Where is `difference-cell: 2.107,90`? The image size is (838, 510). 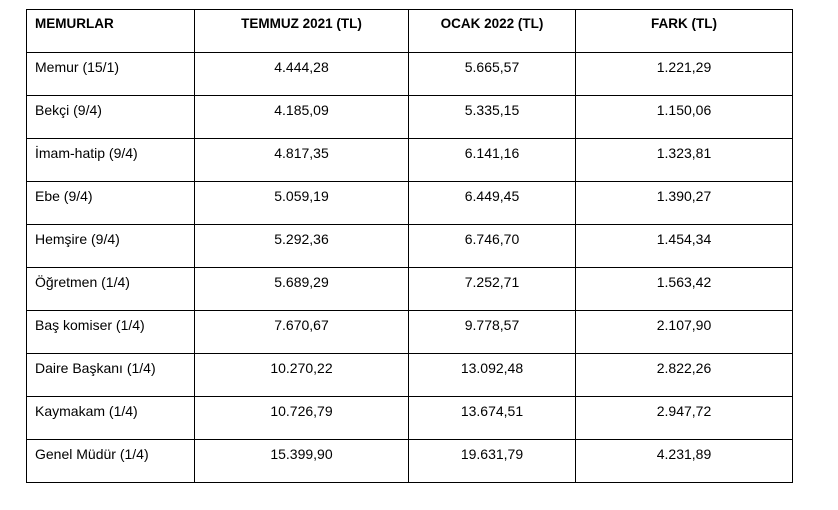 difference-cell: 2.107,90 is located at coordinates (684, 332).